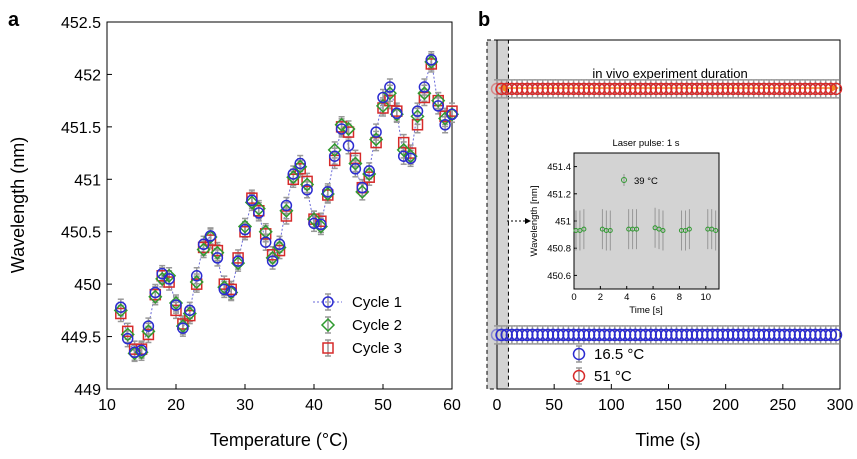 This screenshot has height=459, width=857. I want to click on inset-pointer-arrow, so click(519, 221).